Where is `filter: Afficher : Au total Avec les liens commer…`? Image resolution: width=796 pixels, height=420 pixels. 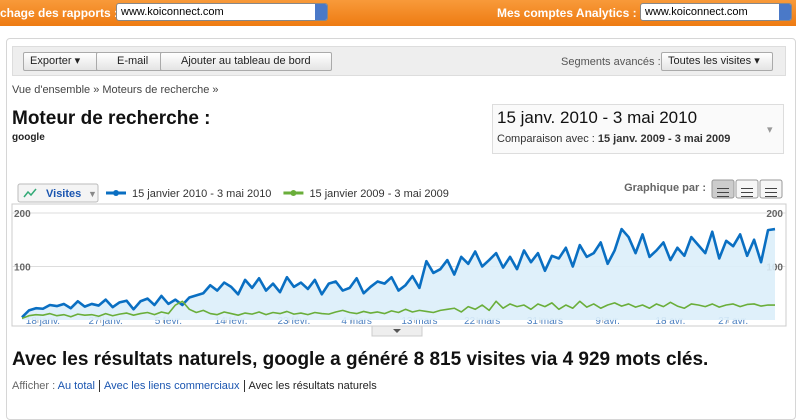
filter: Afficher : Au total Avec les liens commer… is located at coordinates (194, 386).